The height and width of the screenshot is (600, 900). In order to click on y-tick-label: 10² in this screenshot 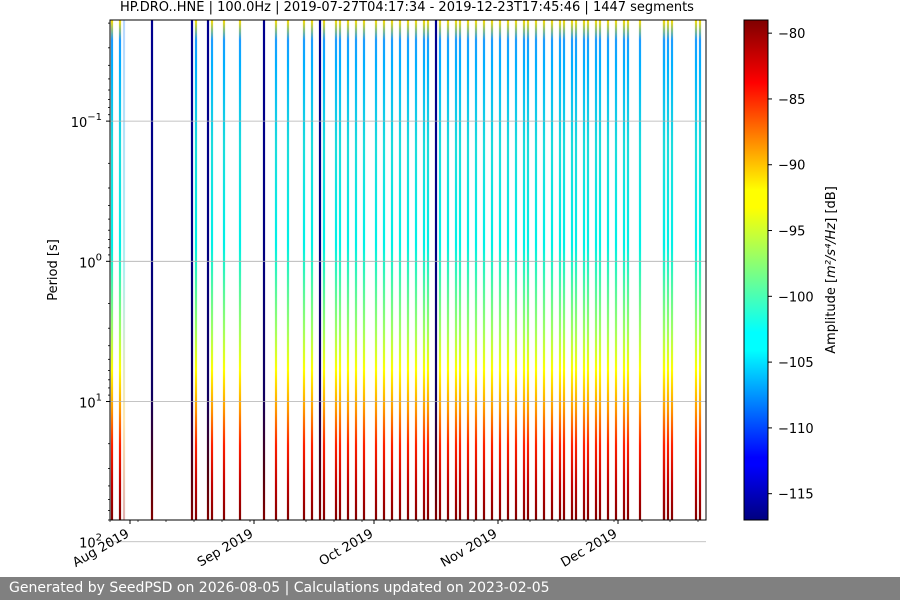, I will do `click(90, 542)`.